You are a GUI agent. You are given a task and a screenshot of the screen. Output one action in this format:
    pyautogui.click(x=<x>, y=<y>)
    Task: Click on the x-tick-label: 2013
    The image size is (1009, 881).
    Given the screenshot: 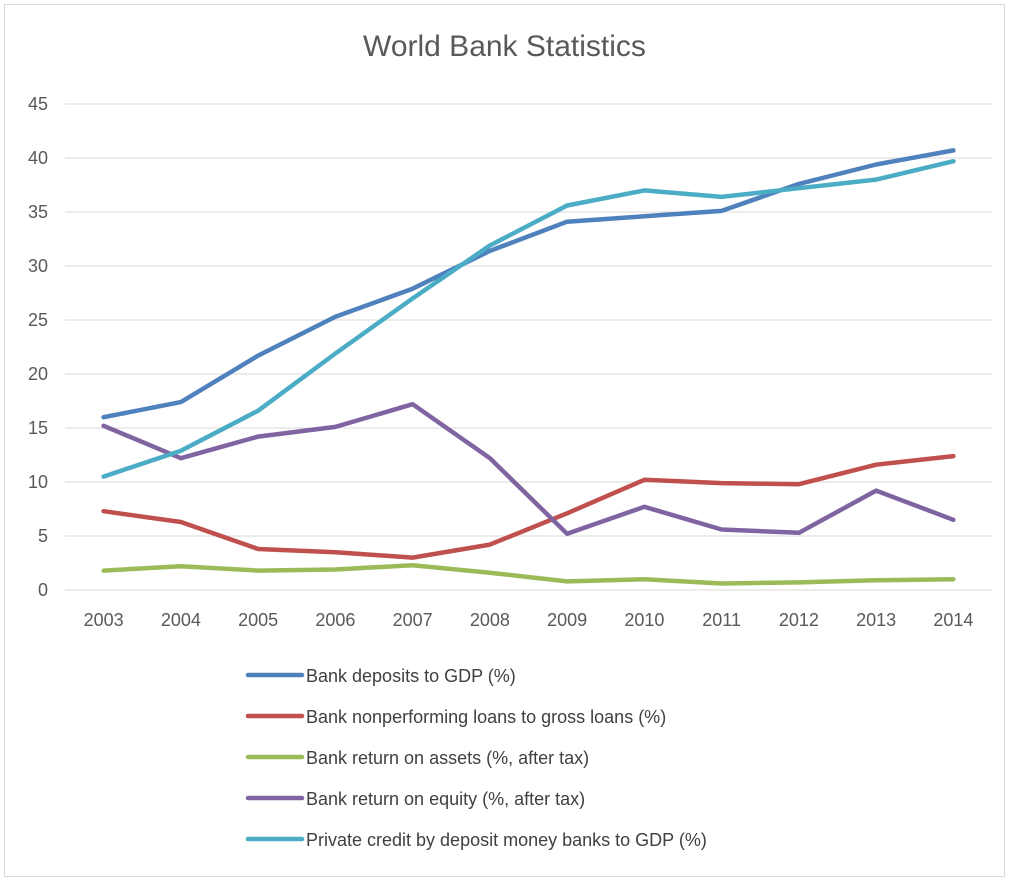 What is the action you would take?
    pyautogui.click(x=876, y=620)
    